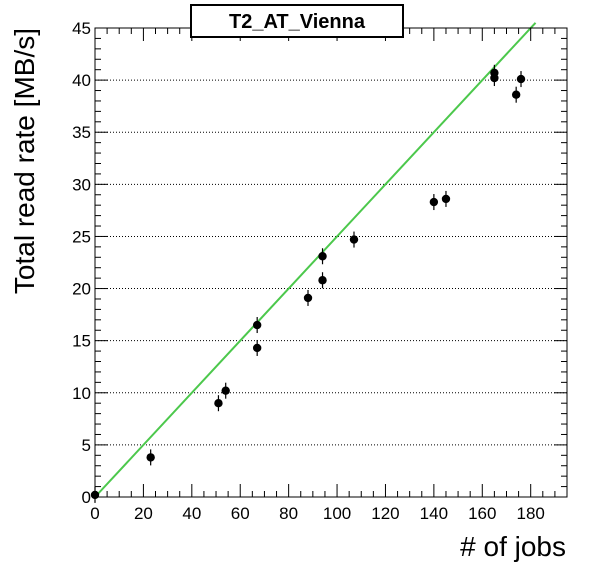  I want to click on y-axis-label: Total read rate [MB/s], so click(24, 161).